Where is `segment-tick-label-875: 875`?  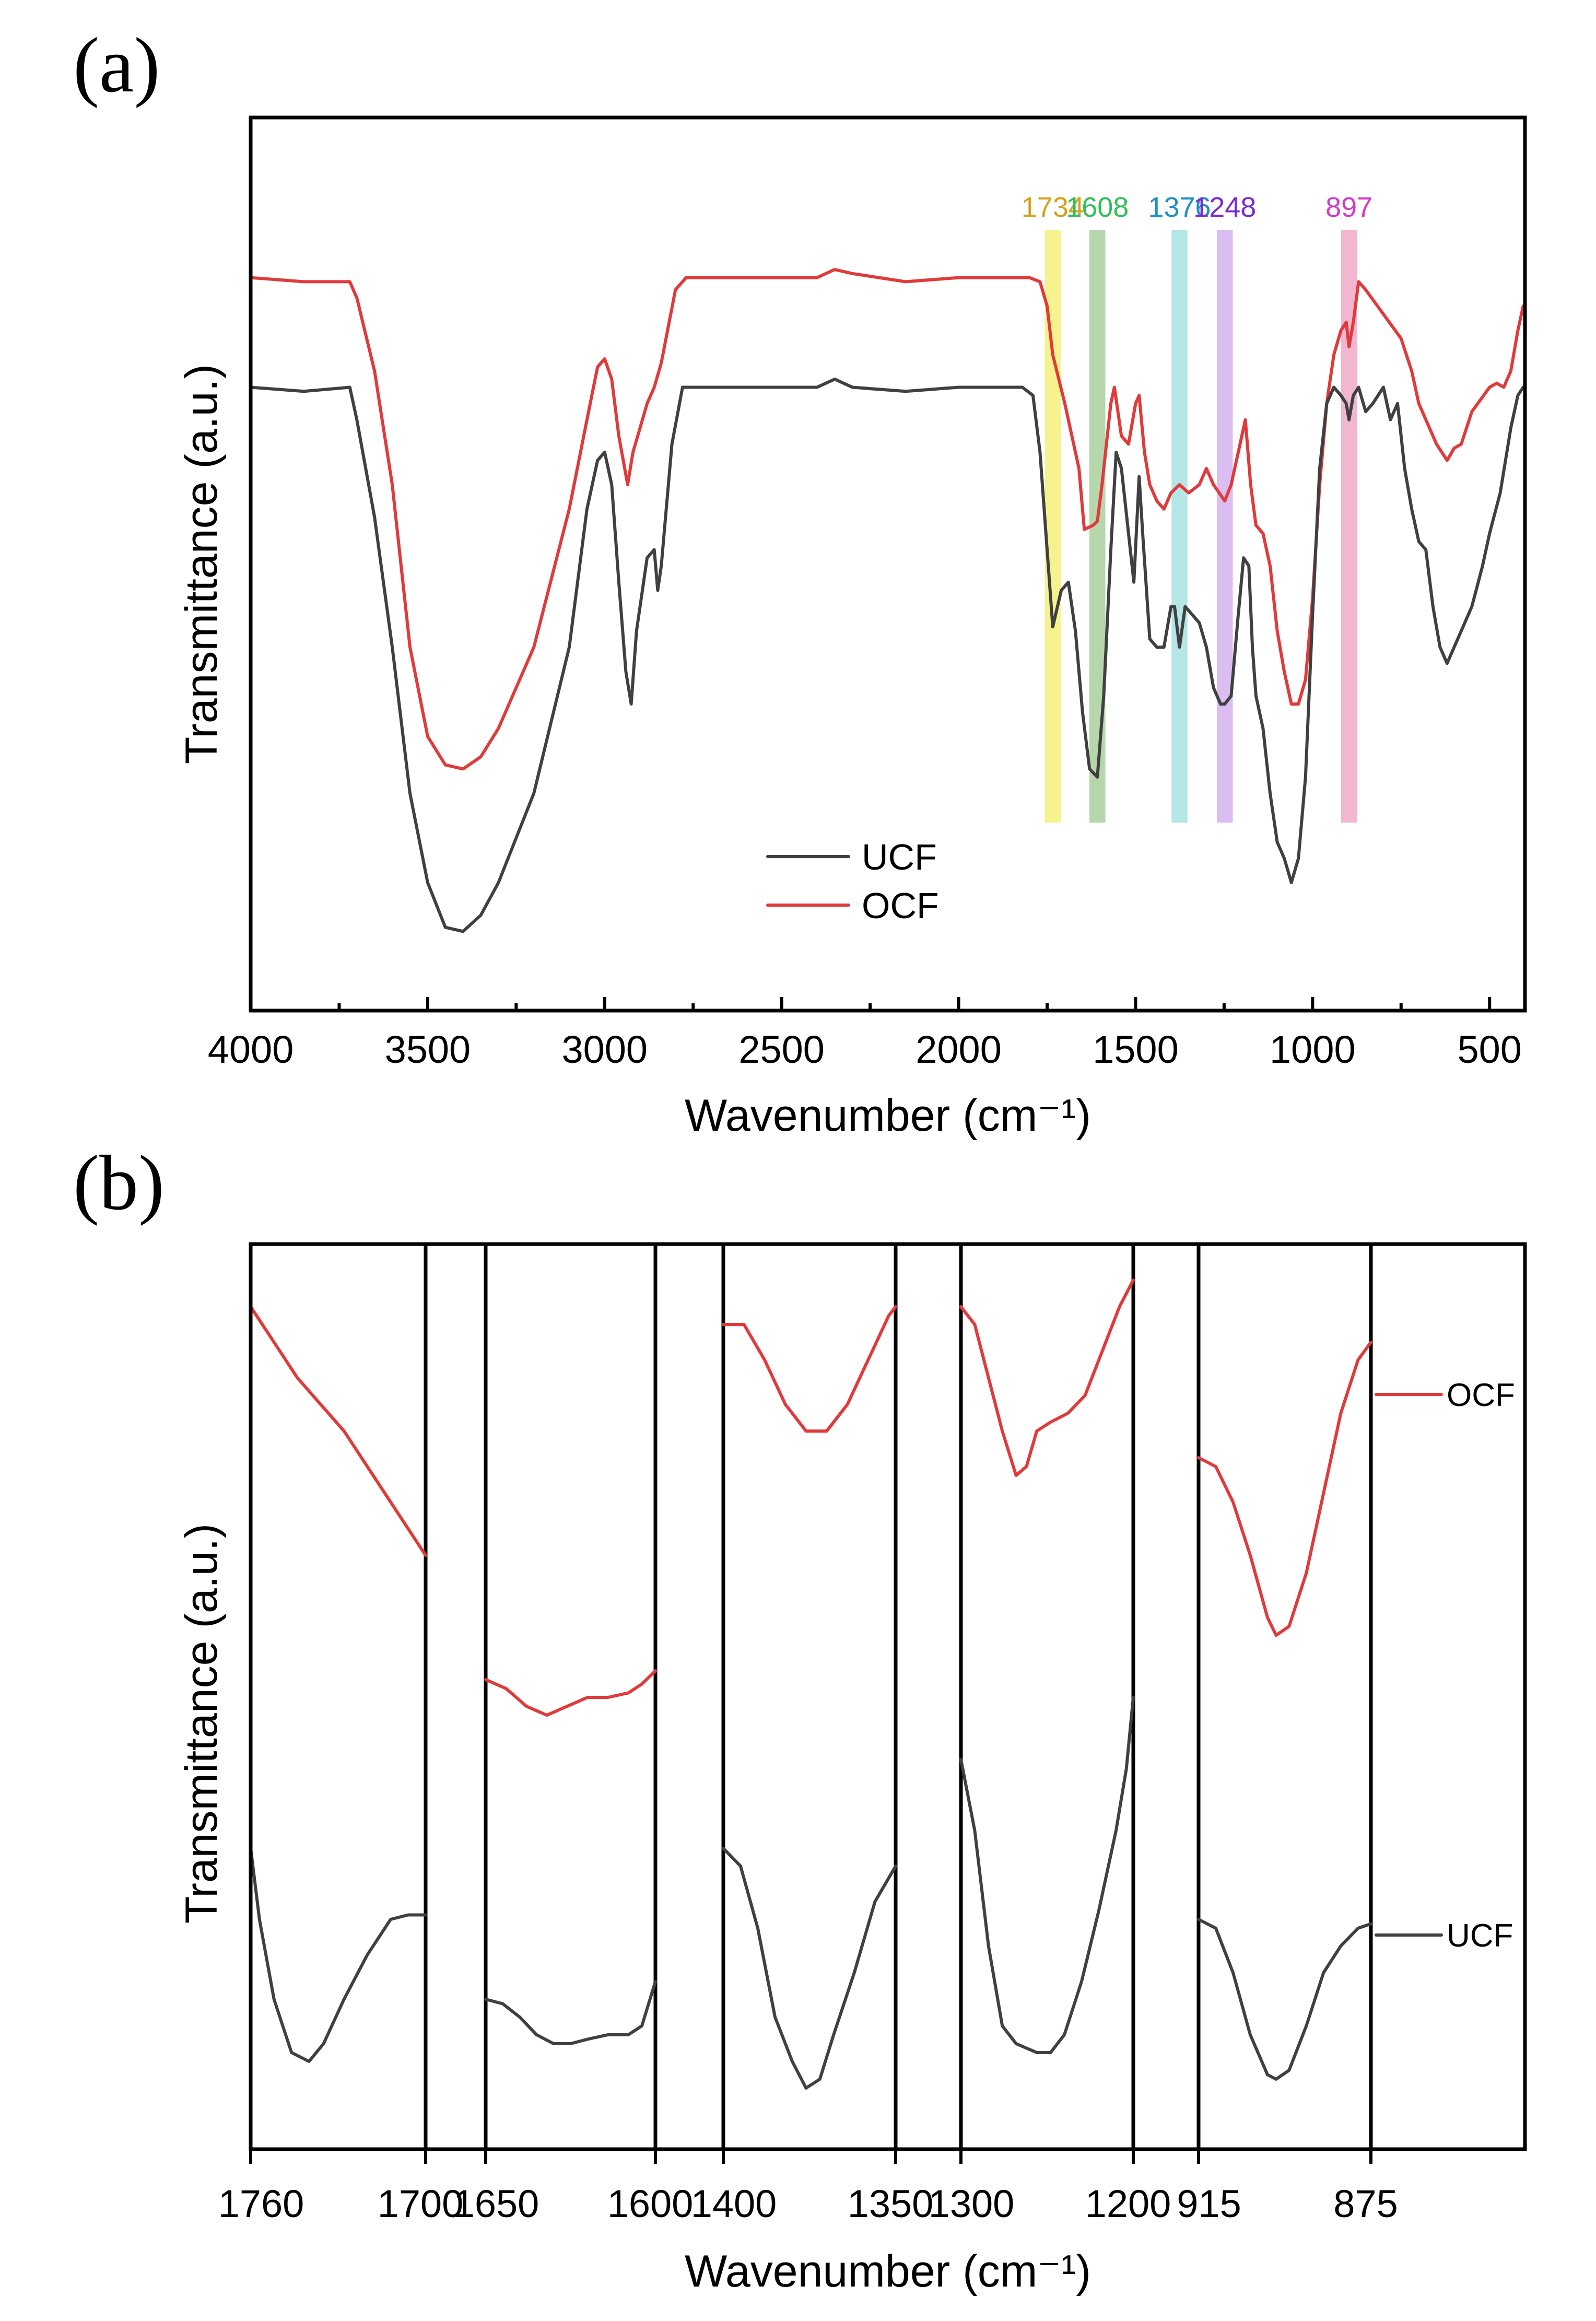
segment-tick-label-875: 875 is located at coordinates (1365, 2203).